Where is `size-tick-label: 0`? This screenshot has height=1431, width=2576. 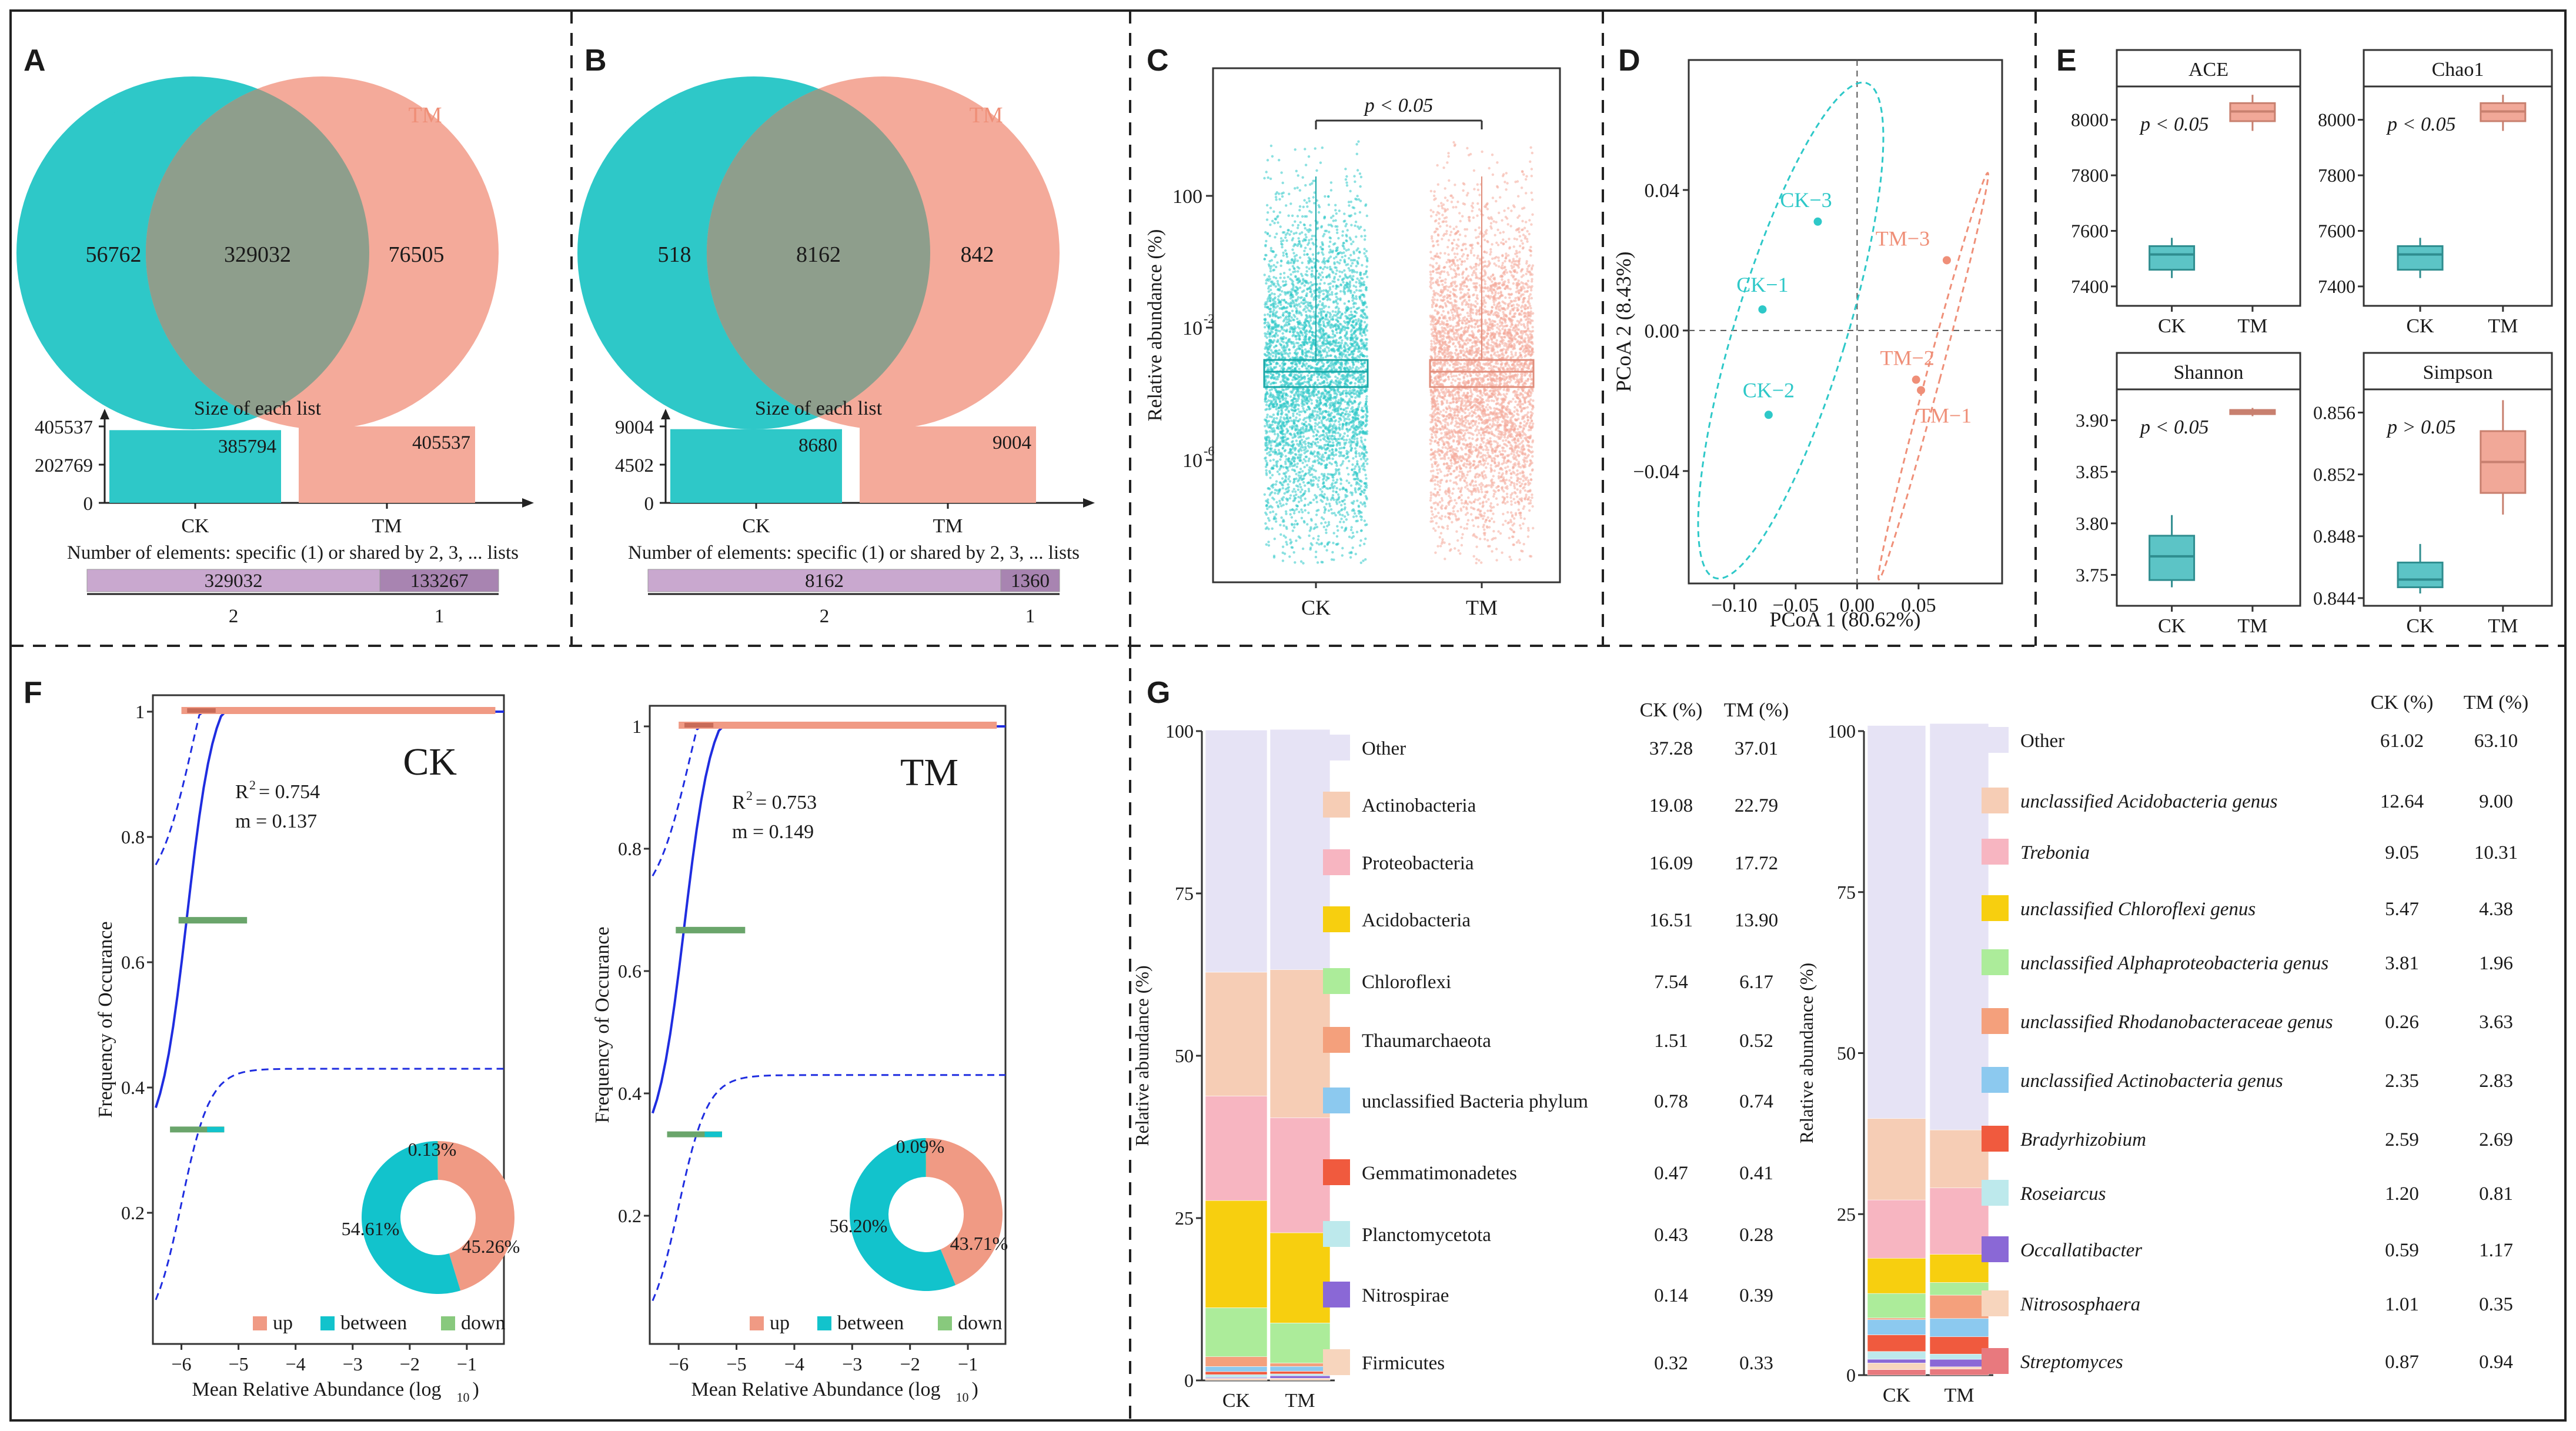 size-tick-label: 0 is located at coordinates (649, 504).